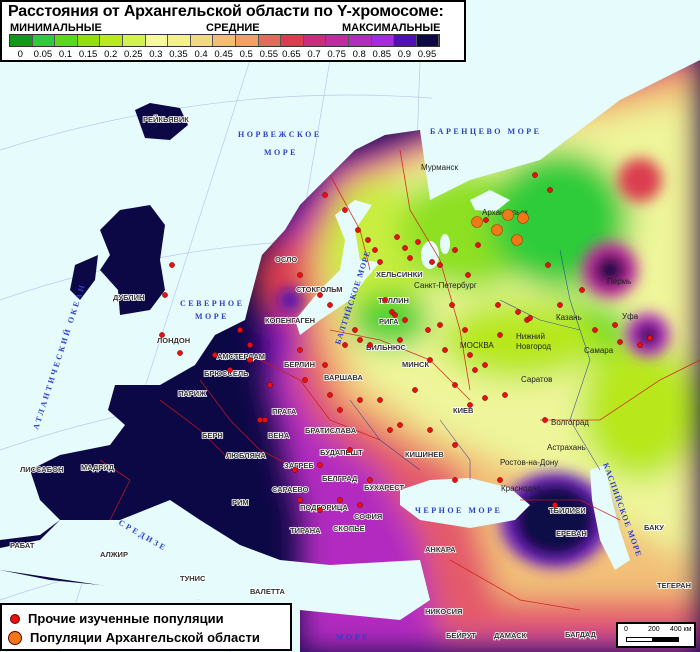 The height and width of the screenshot is (652, 700). I want to click on city-madrid: МАДРИД, so click(98, 467).